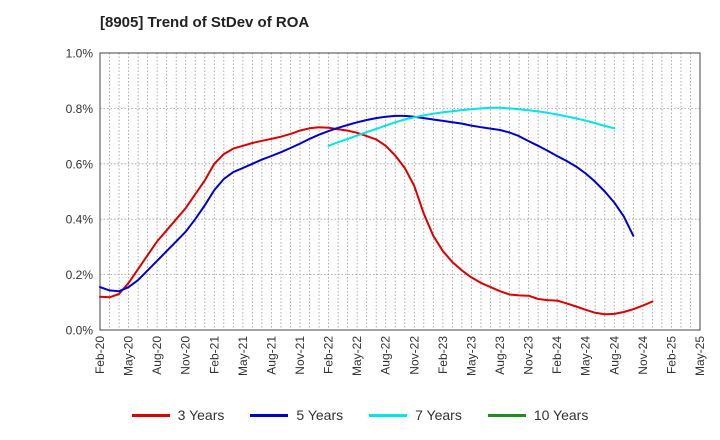  I want to click on legend-item: 7 Years, so click(415, 415).